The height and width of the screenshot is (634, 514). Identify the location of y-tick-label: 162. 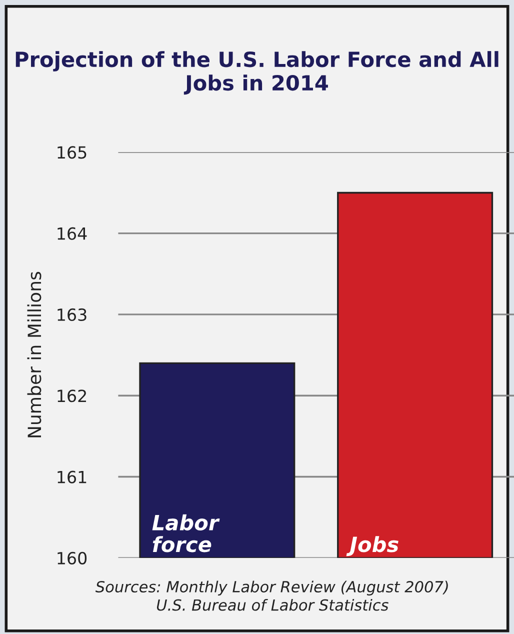
(72, 396).